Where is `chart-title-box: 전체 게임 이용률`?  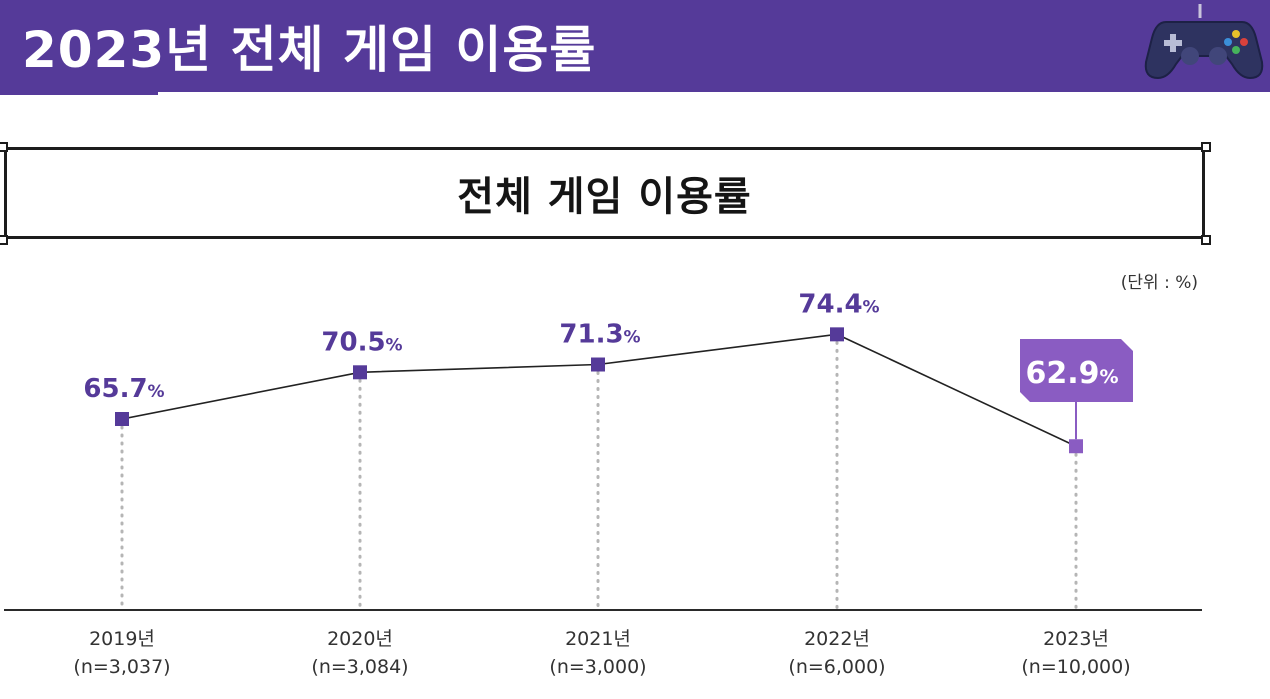
chart-title-box: 전체 게임 이용률 is located at coordinates (604, 193).